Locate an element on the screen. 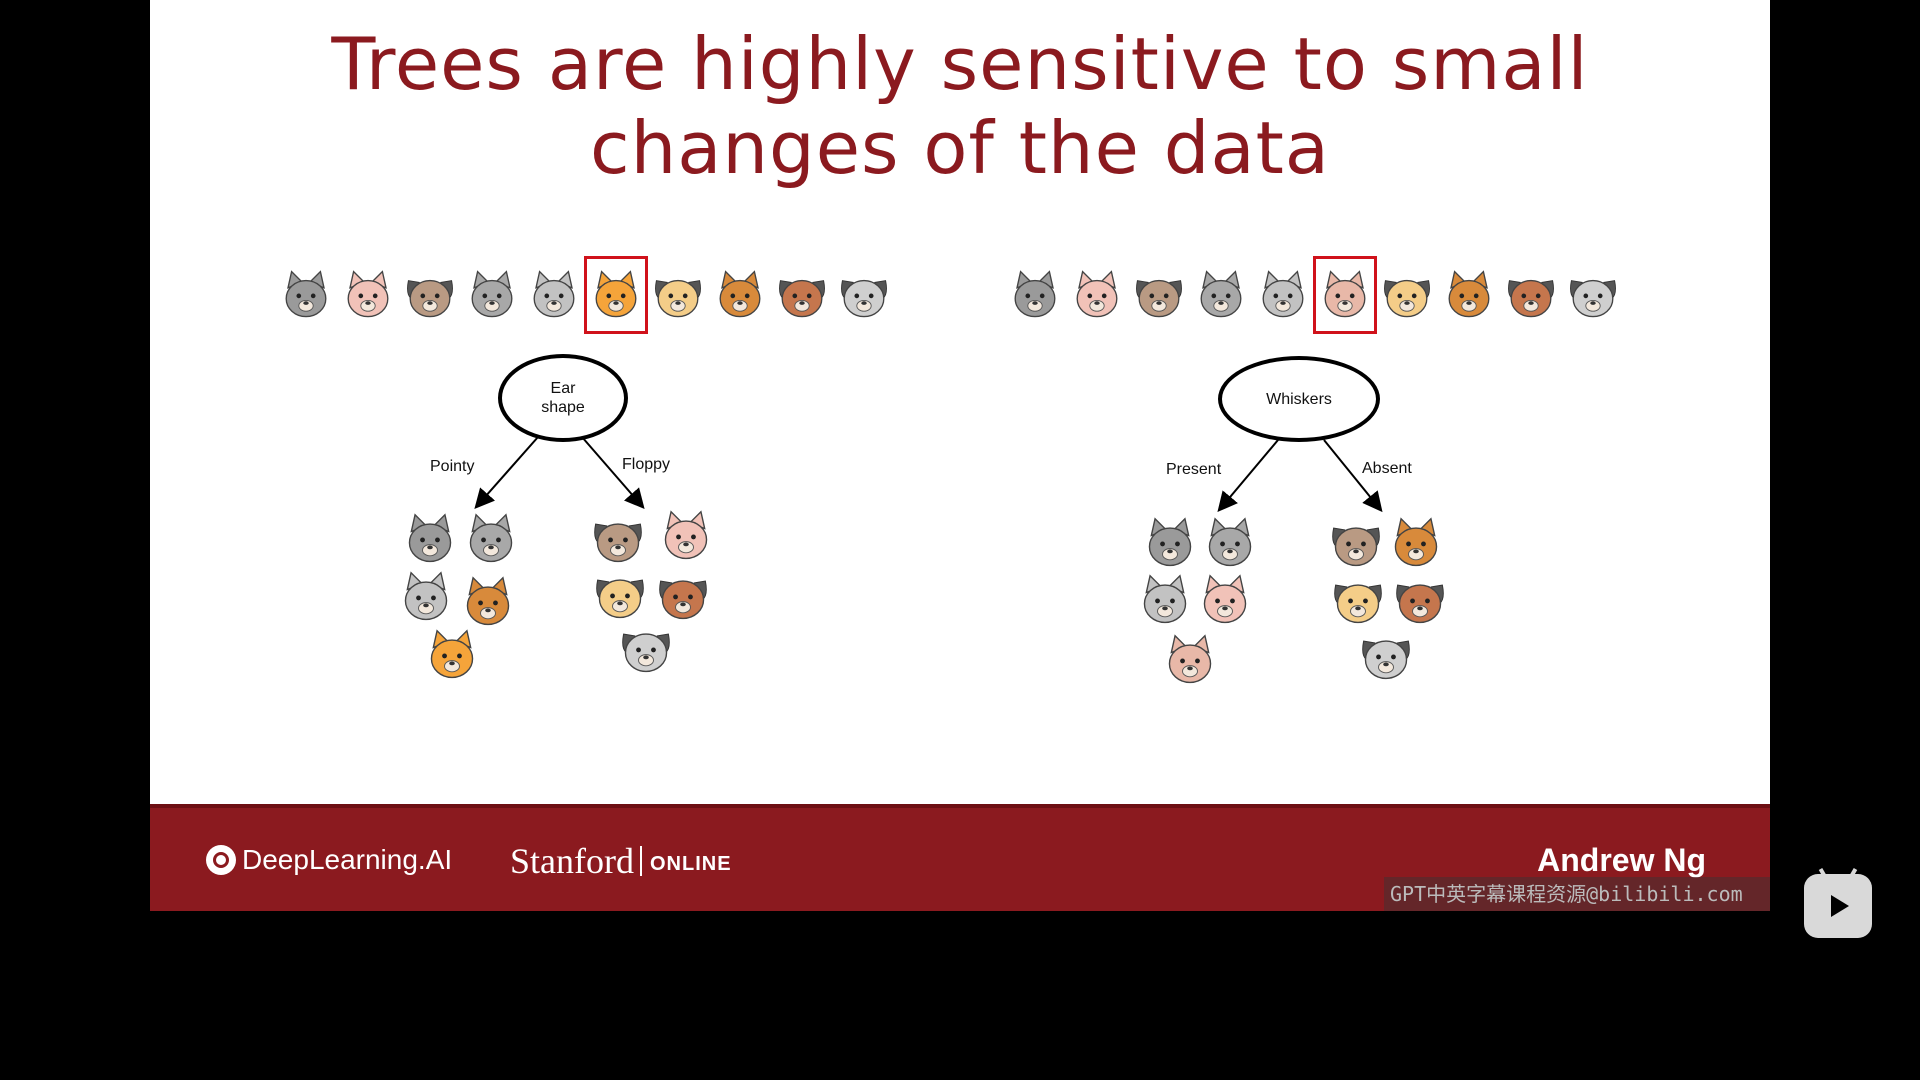 The image size is (1920, 1080). deeplearning-brand: DeepLearning.AI is located at coordinates (347, 859).